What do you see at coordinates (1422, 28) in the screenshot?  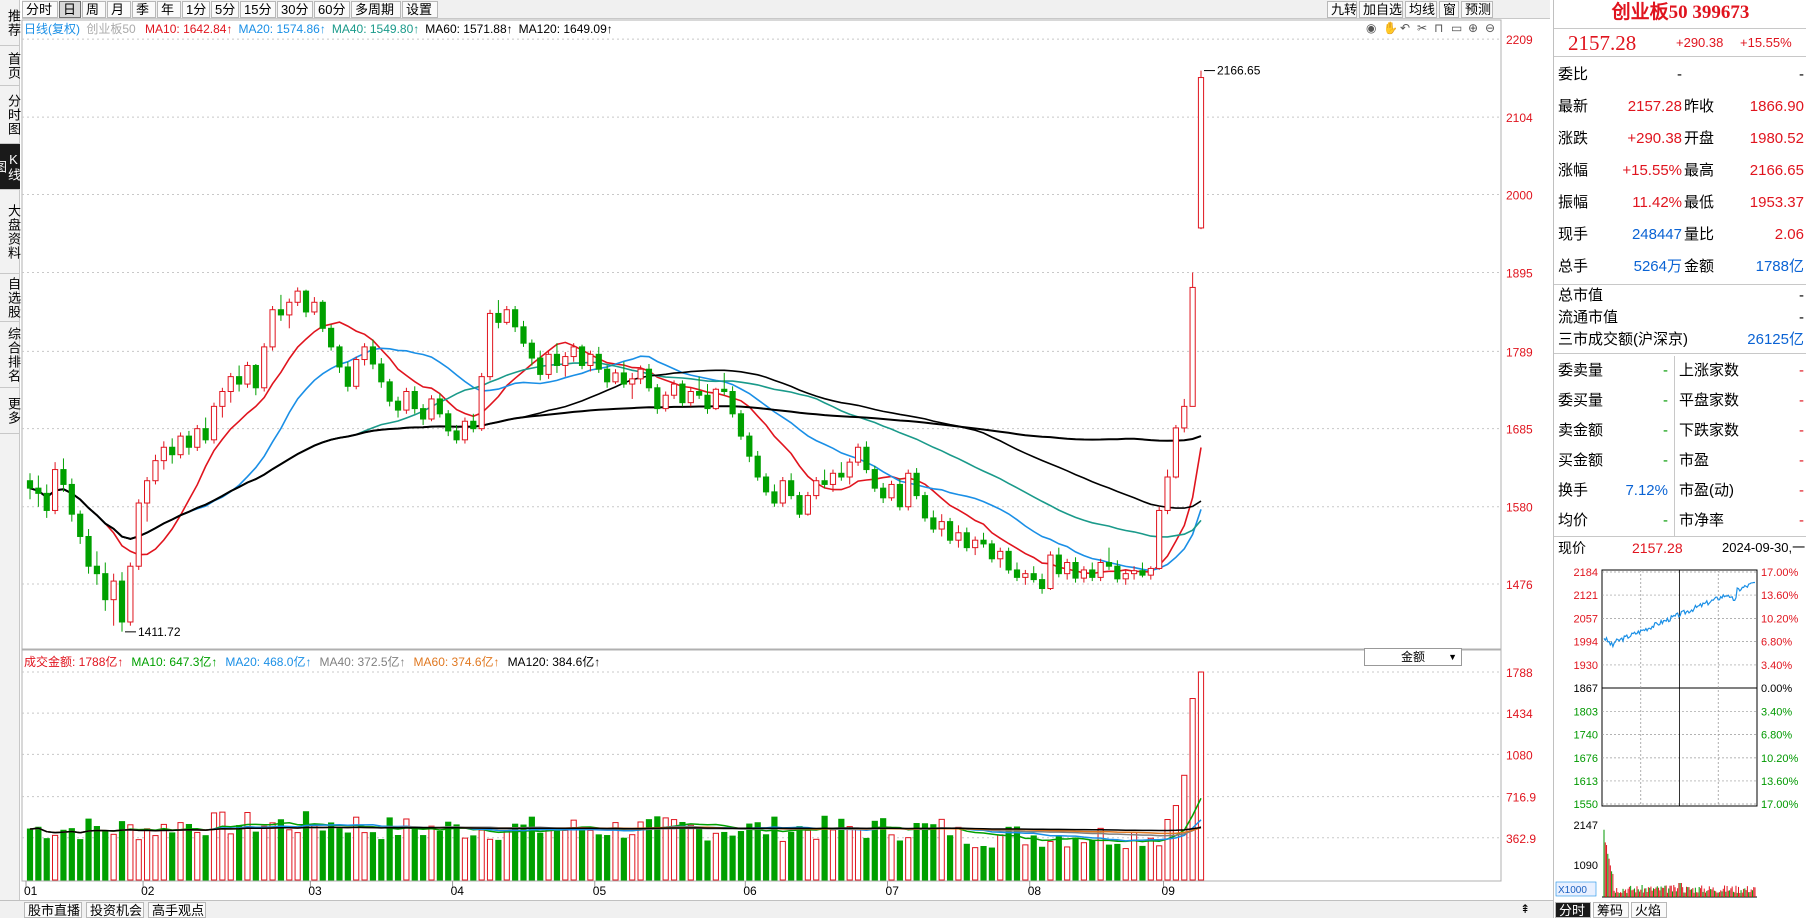 I see `scissors-icon: ✂` at bounding box center [1422, 28].